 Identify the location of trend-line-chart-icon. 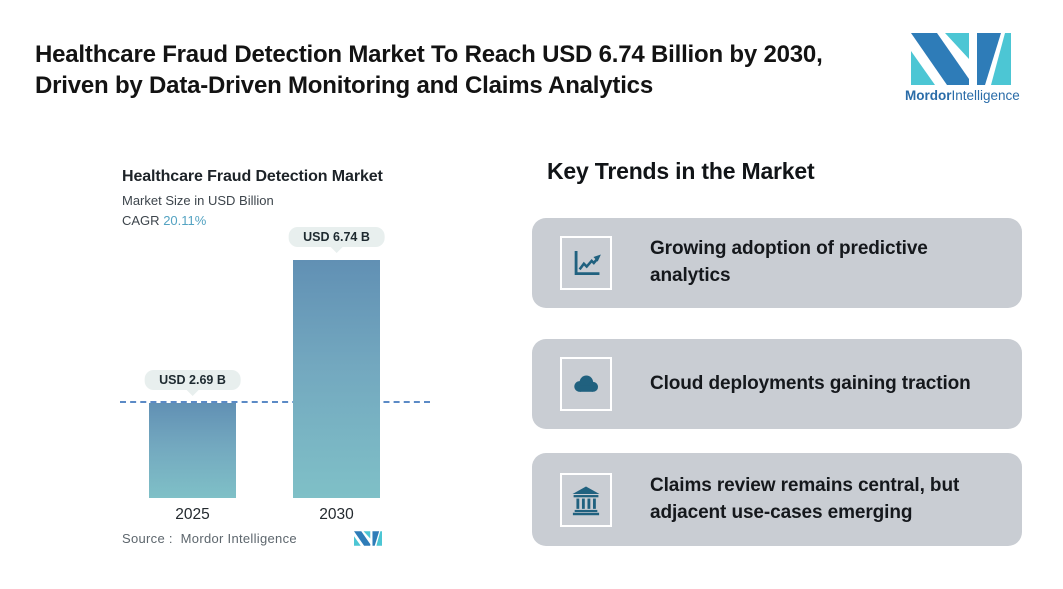
(587, 263).